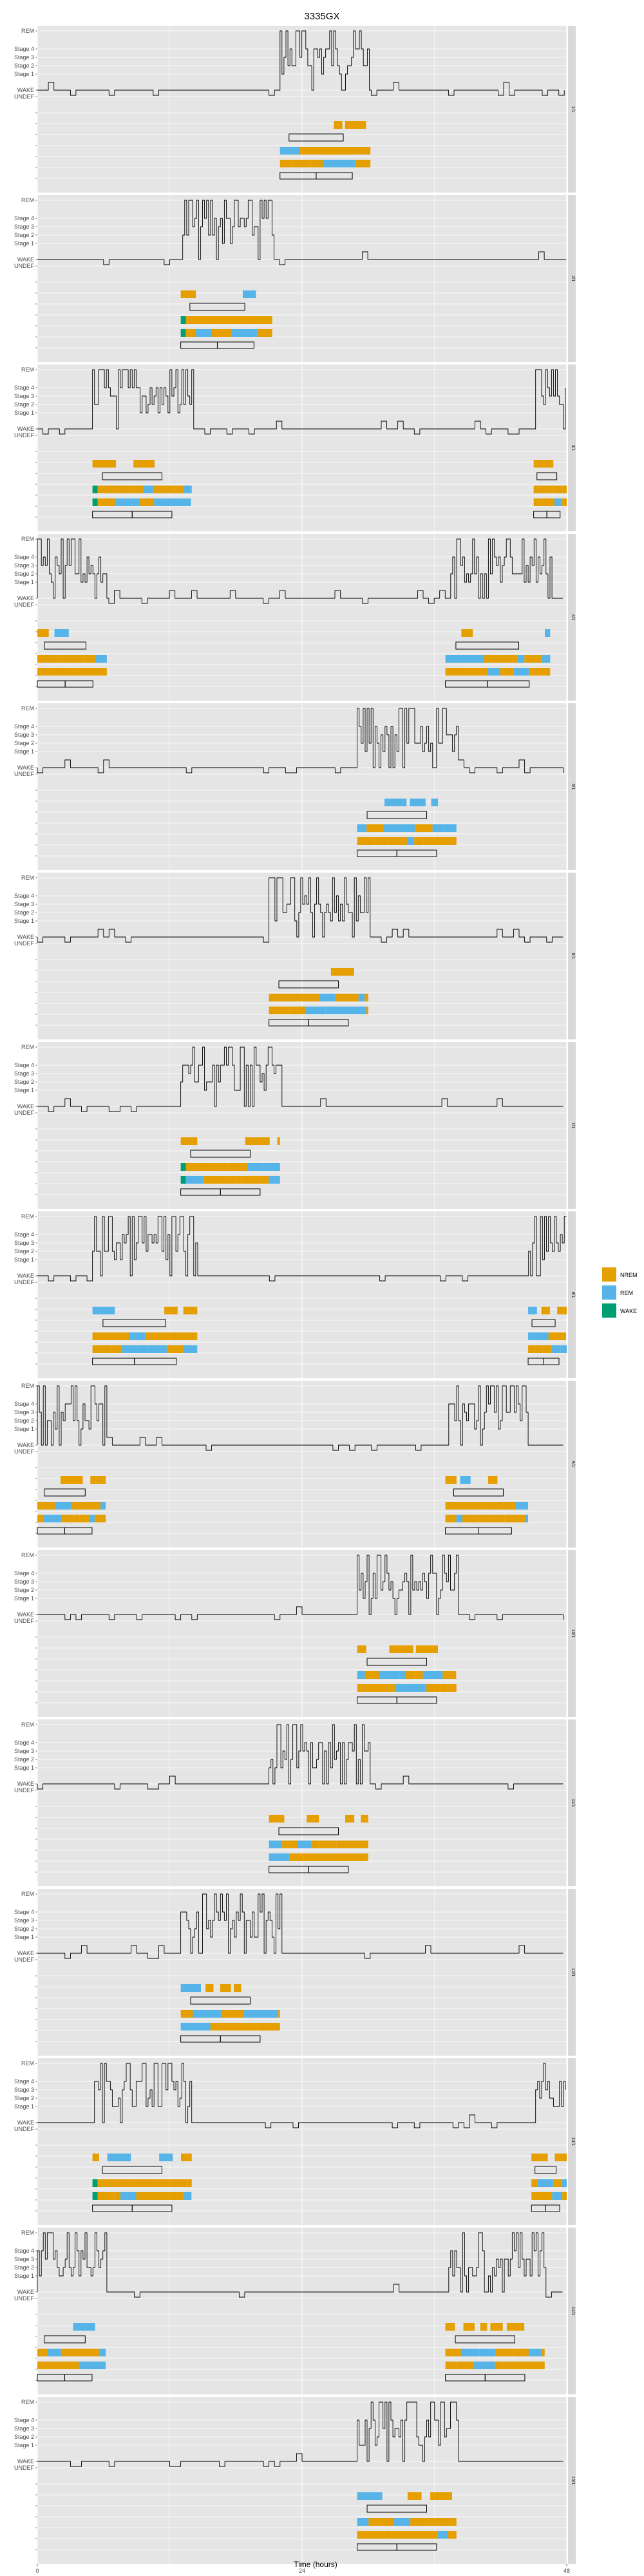 This screenshot has height=2576, width=644. Describe the element at coordinates (37, 2571) in the screenshot. I see `x-tick-label: 0` at that location.